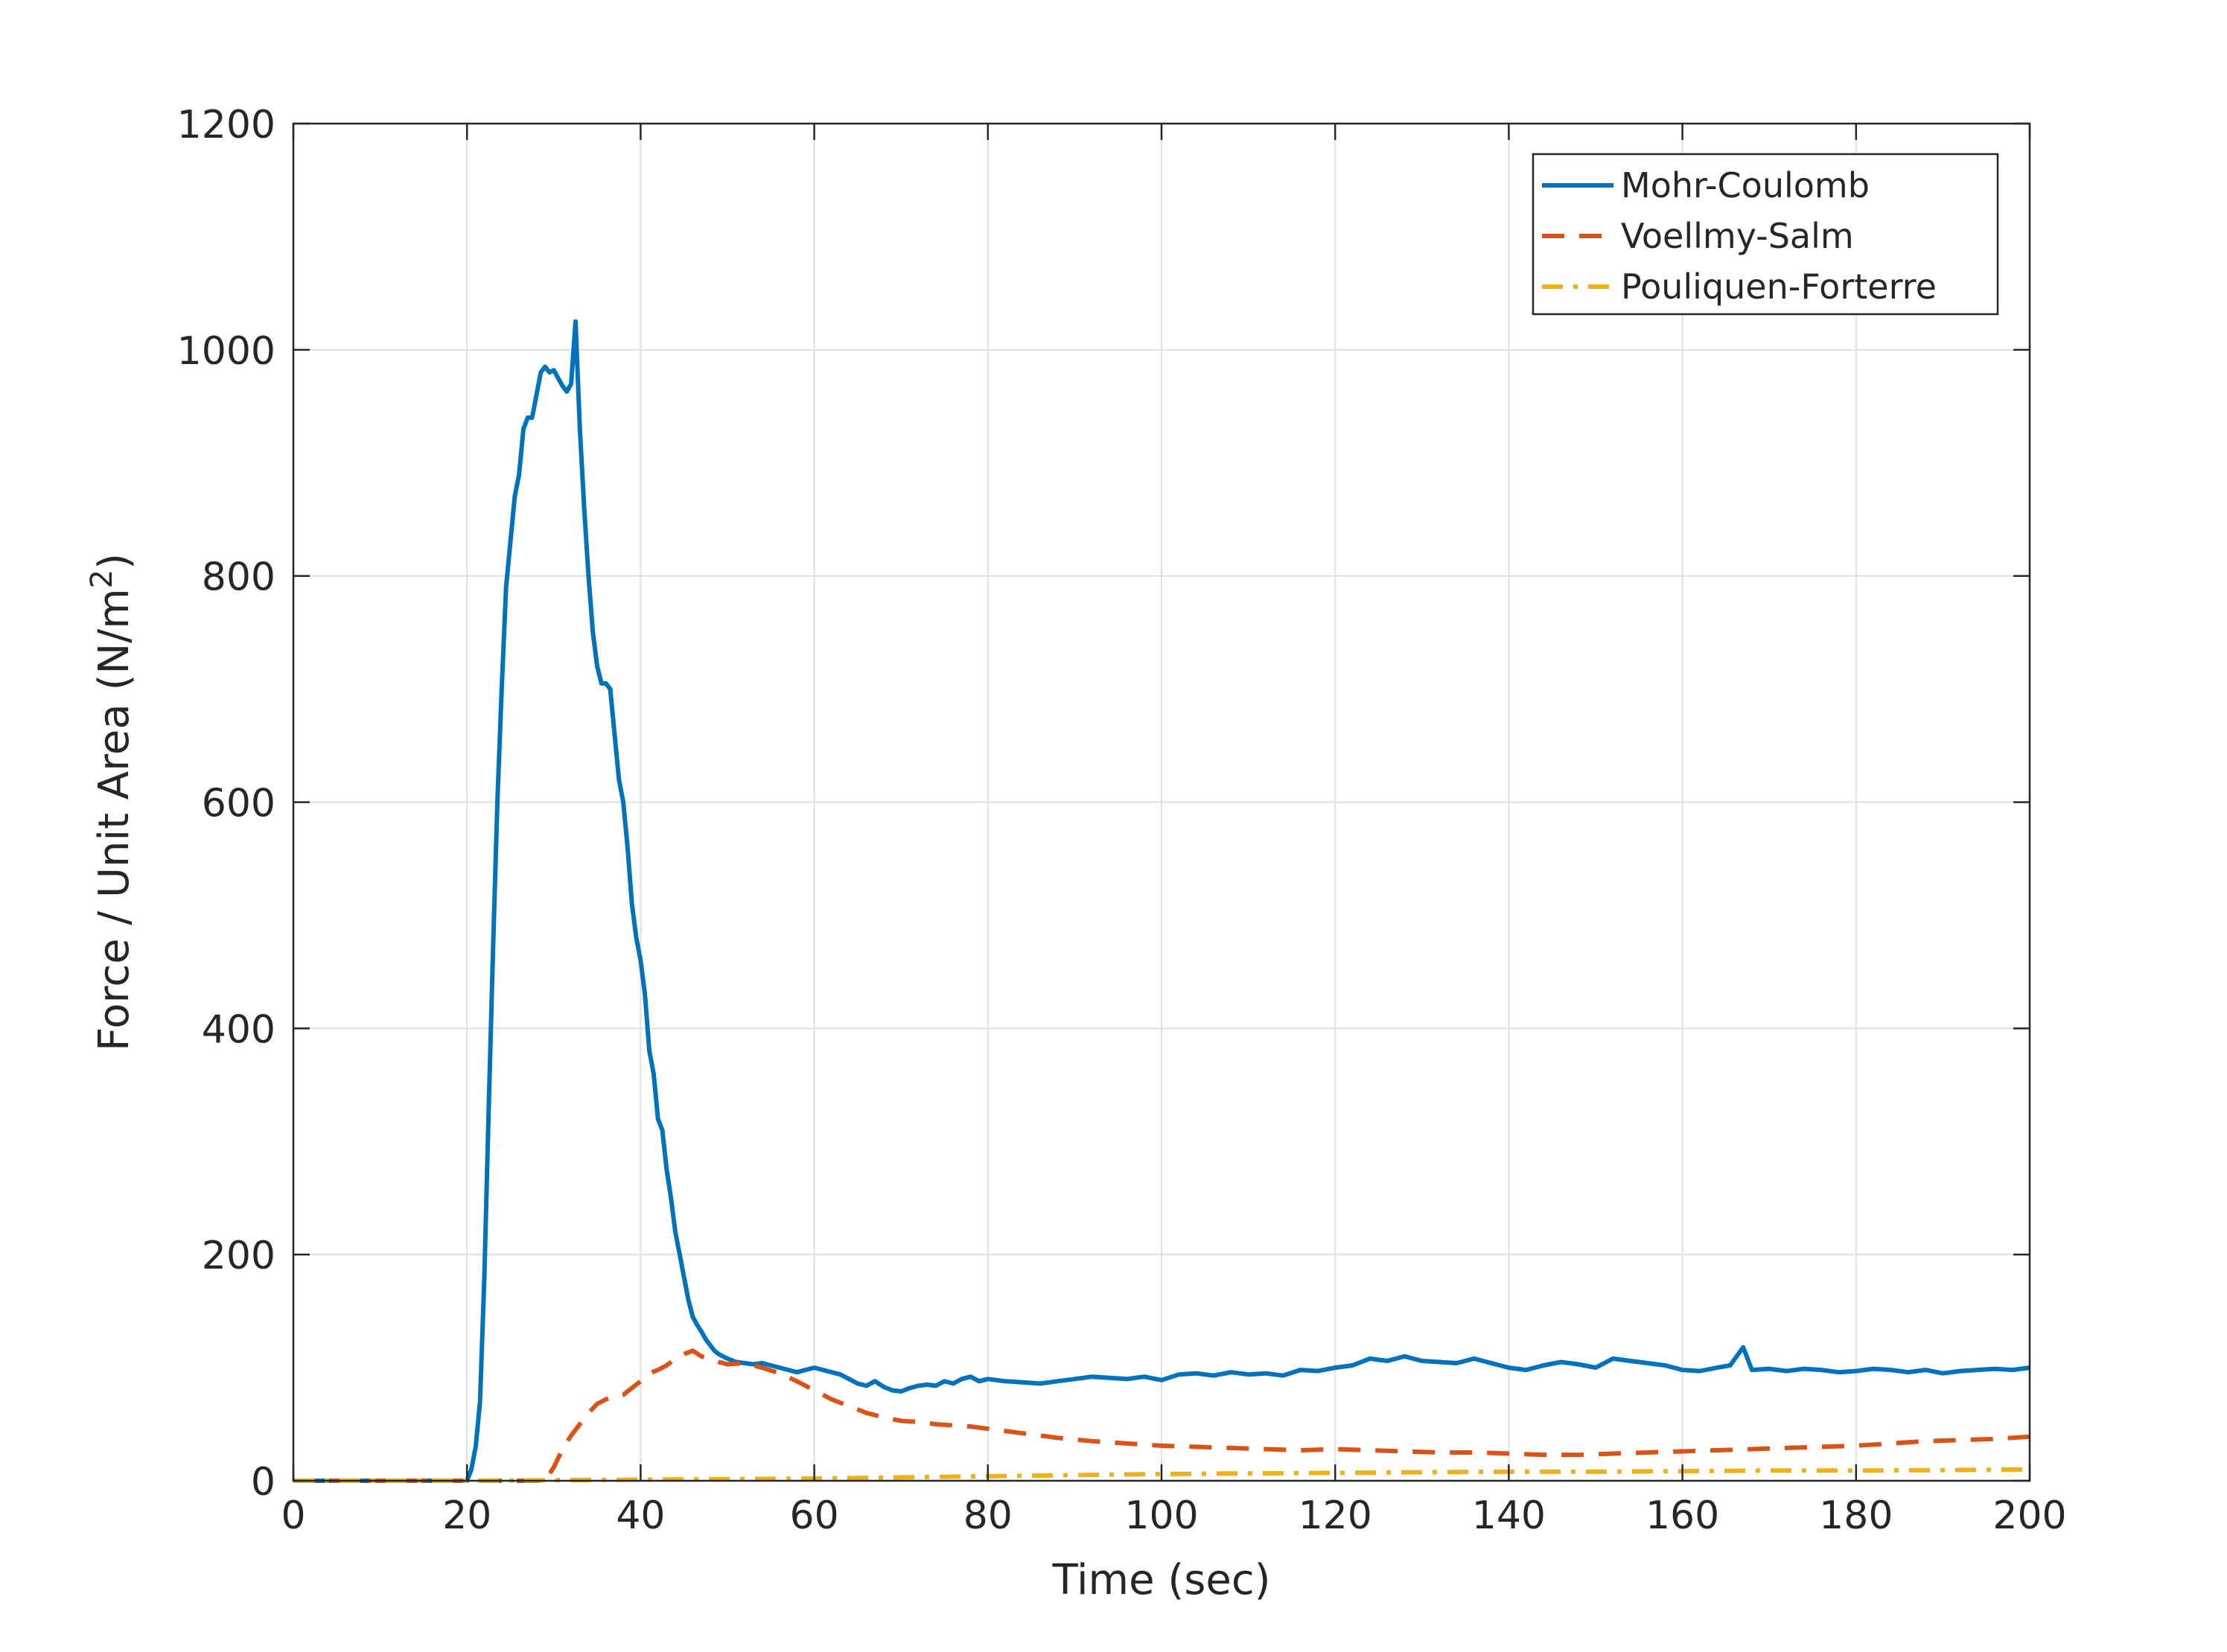 This screenshot has width=2227, height=1652. Describe the element at coordinates (1682, 1516) in the screenshot. I see `x-tick-label: 160` at that location.